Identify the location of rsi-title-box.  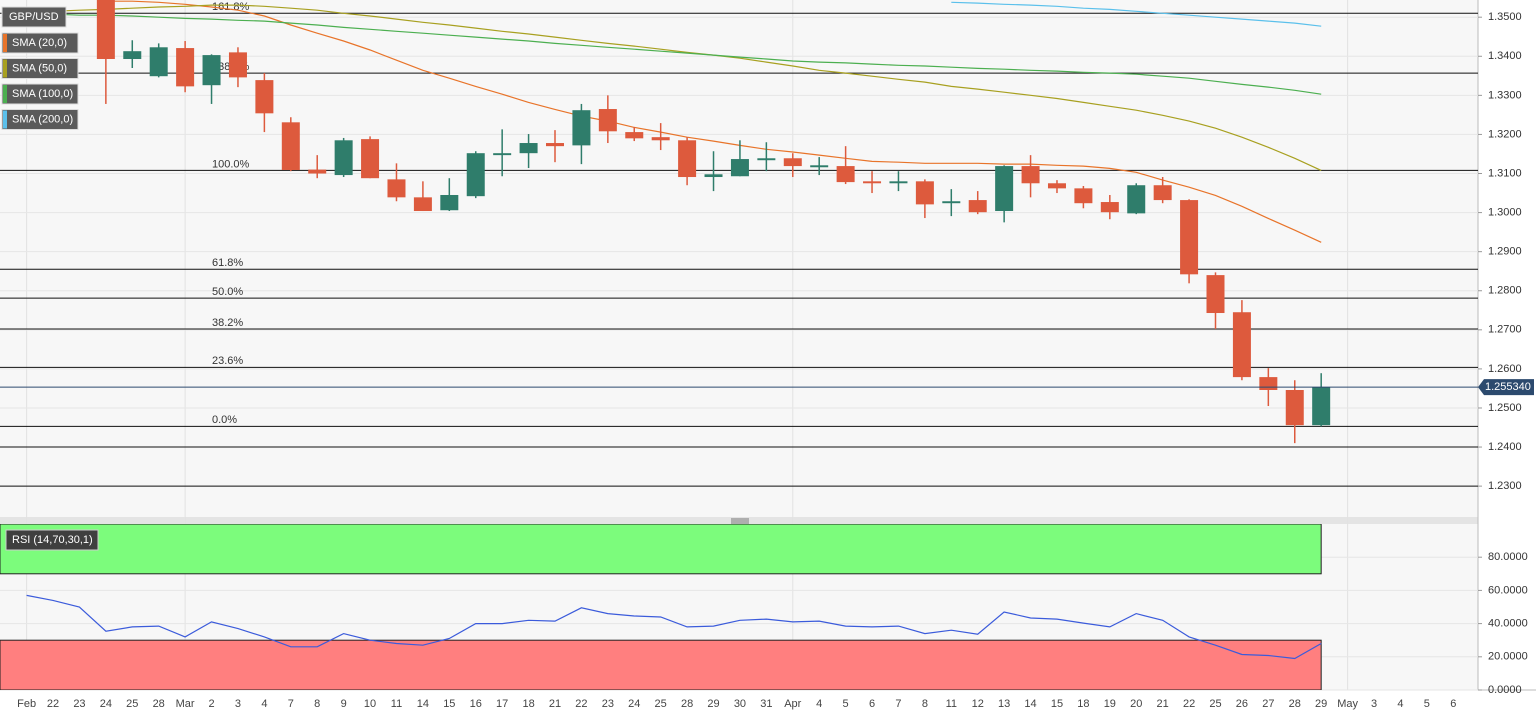
(52, 540).